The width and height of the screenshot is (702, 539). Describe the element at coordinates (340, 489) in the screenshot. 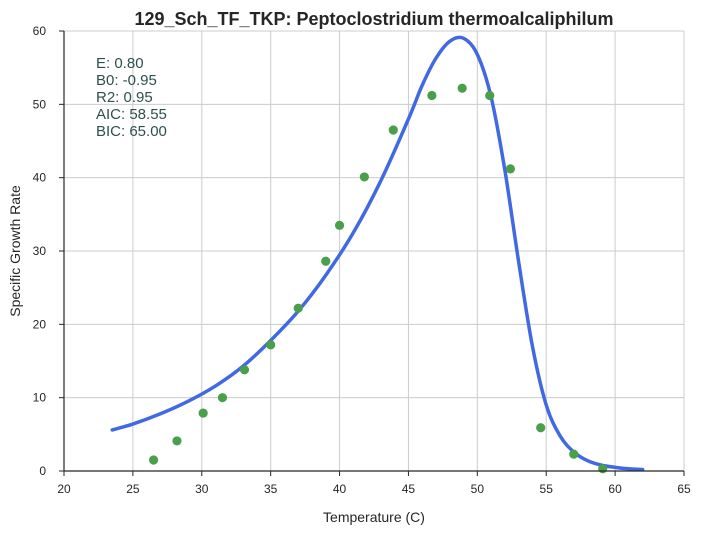

I see `x-tick-label: 40` at that location.